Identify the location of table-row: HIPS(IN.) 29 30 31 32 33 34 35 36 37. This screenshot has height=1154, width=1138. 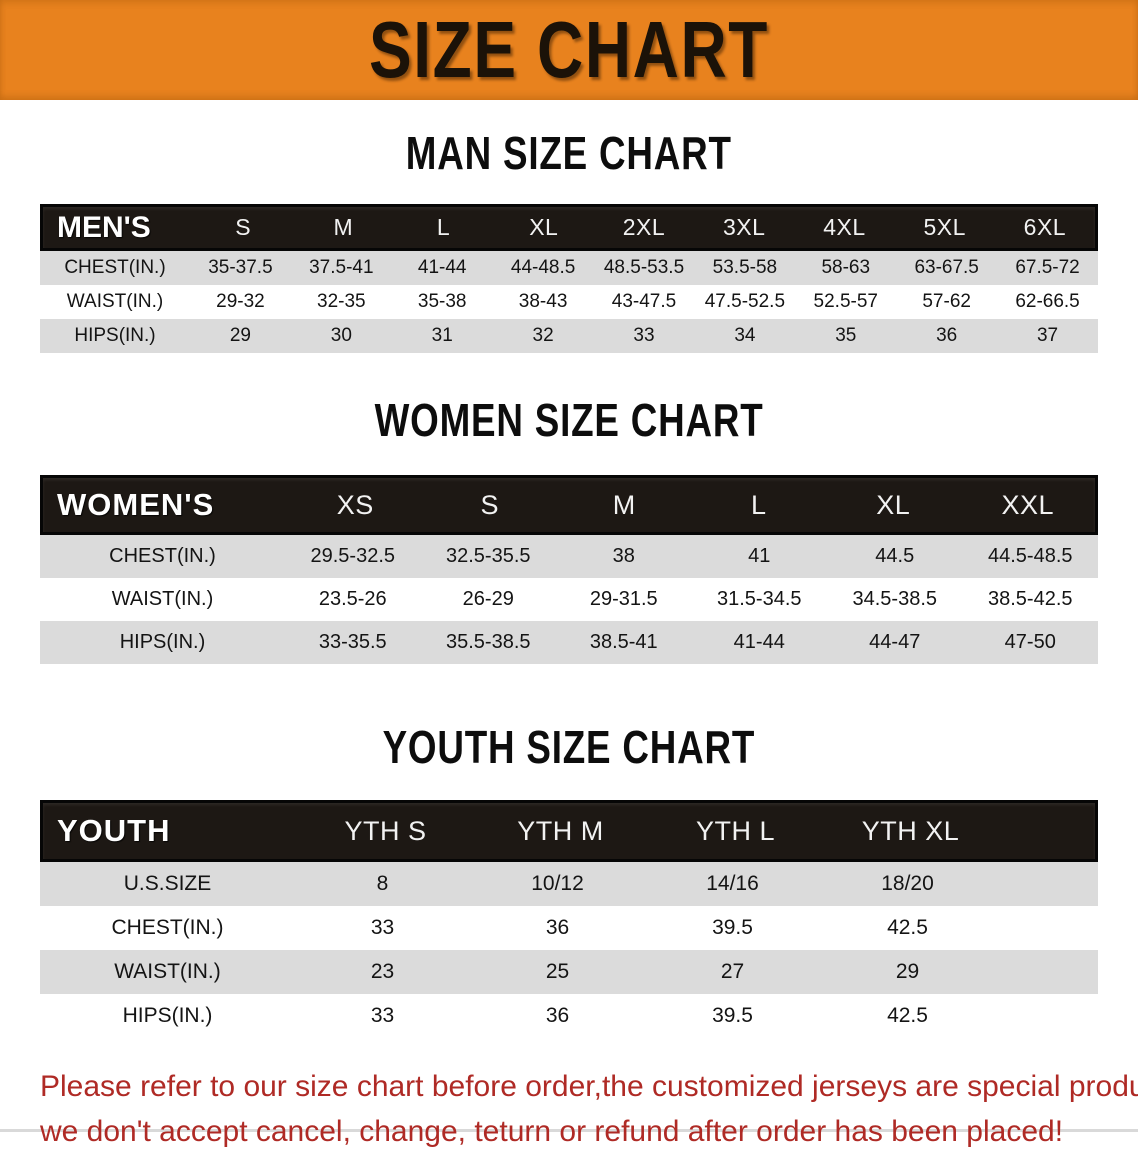
(569, 336).